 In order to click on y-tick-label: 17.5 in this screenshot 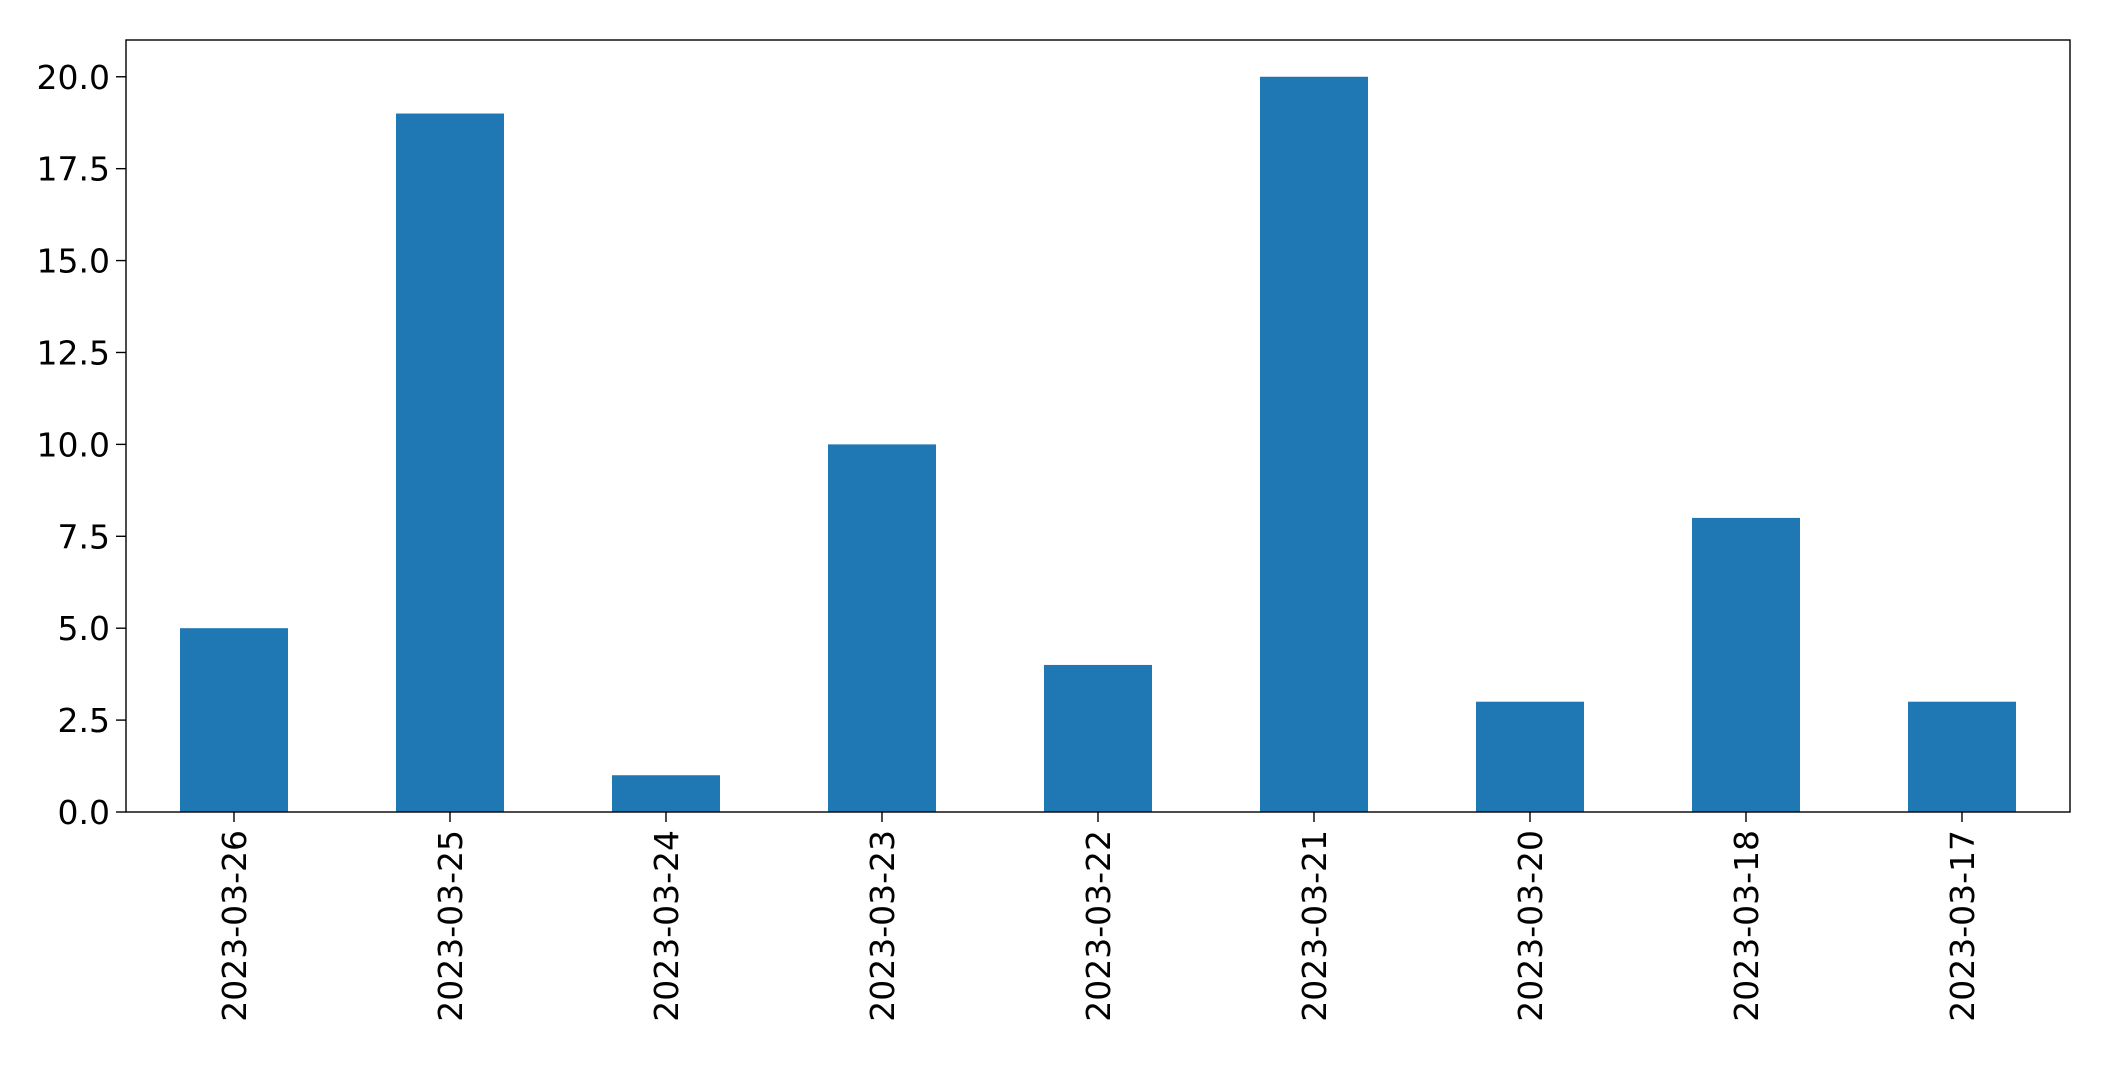, I will do `click(73, 169)`.